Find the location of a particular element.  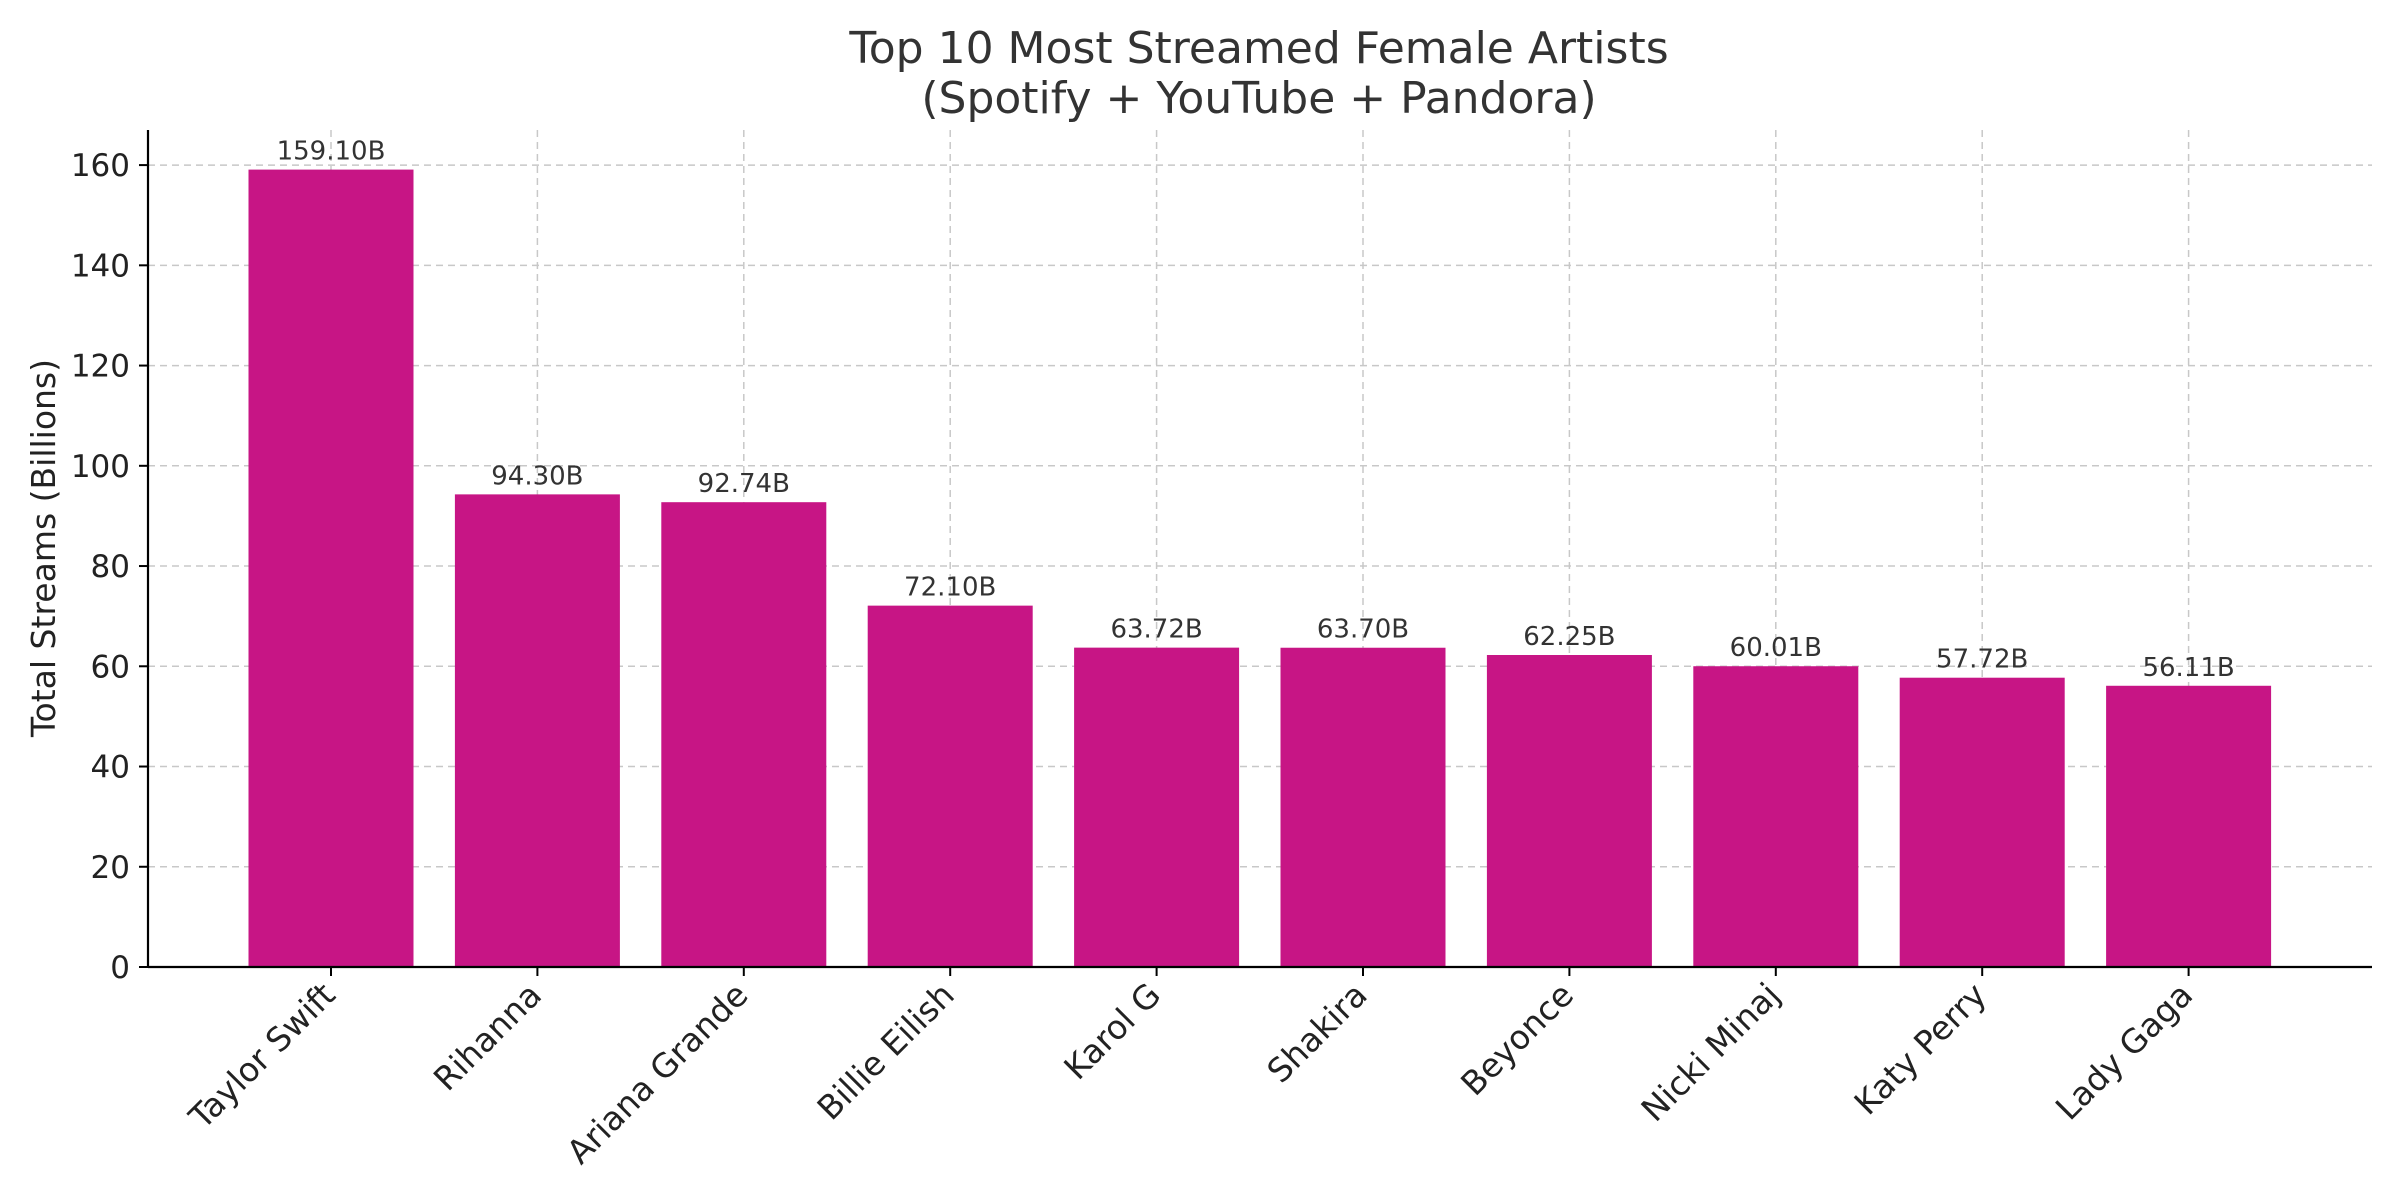

bar-value-label: 159.10B is located at coordinates (331, 152).